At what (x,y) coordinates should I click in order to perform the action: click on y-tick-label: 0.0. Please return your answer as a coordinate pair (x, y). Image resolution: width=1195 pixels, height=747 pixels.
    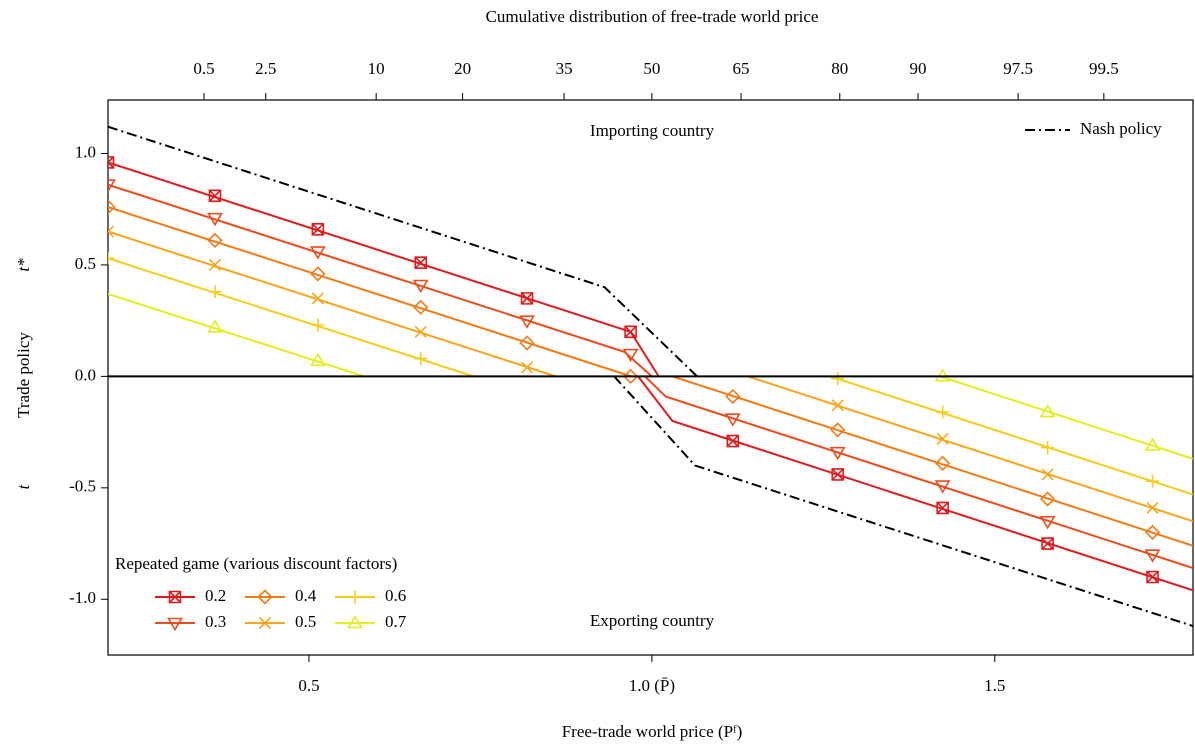
    Looking at the image, I should click on (85, 374).